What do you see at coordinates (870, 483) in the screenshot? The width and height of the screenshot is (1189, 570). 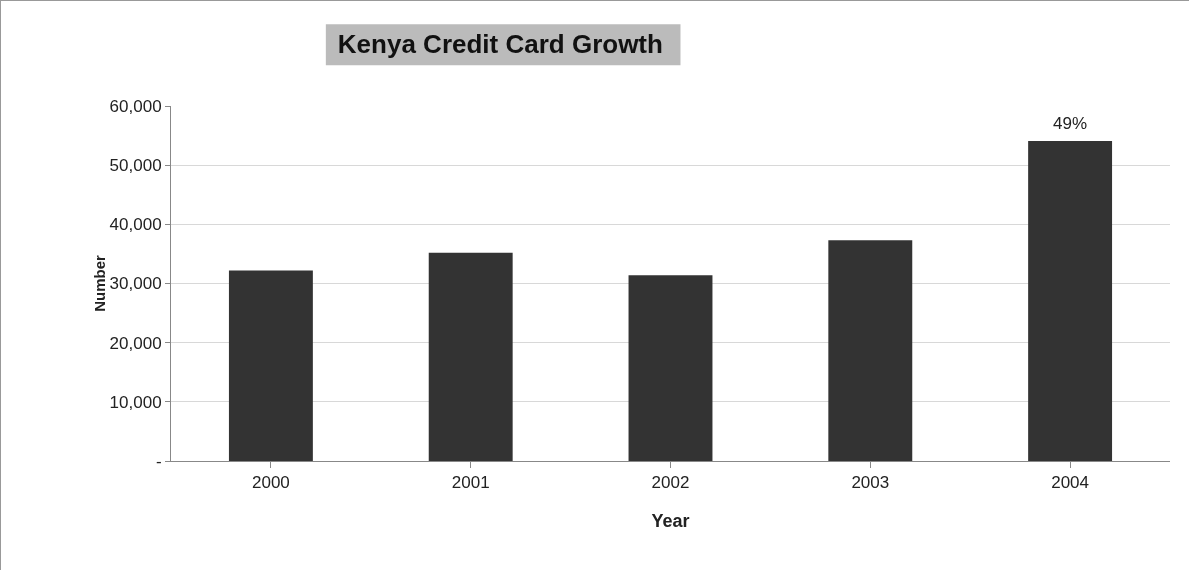 I see `x-tick-label: 2003` at bounding box center [870, 483].